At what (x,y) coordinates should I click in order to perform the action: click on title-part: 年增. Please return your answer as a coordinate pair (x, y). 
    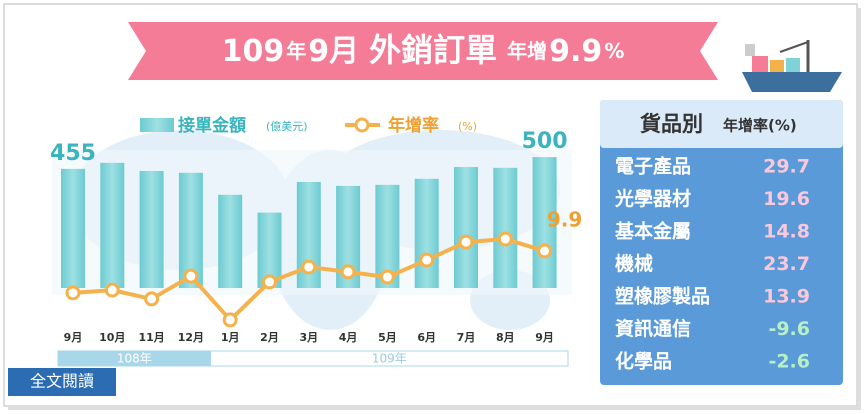
    Looking at the image, I should click on (527, 51).